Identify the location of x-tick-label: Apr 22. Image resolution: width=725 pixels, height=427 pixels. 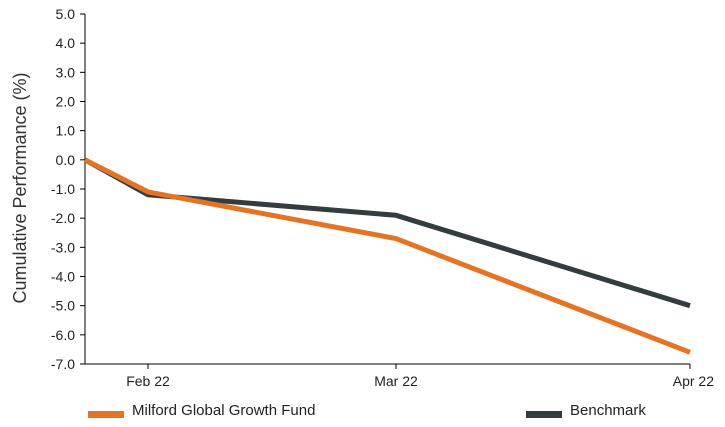
(693, 381).